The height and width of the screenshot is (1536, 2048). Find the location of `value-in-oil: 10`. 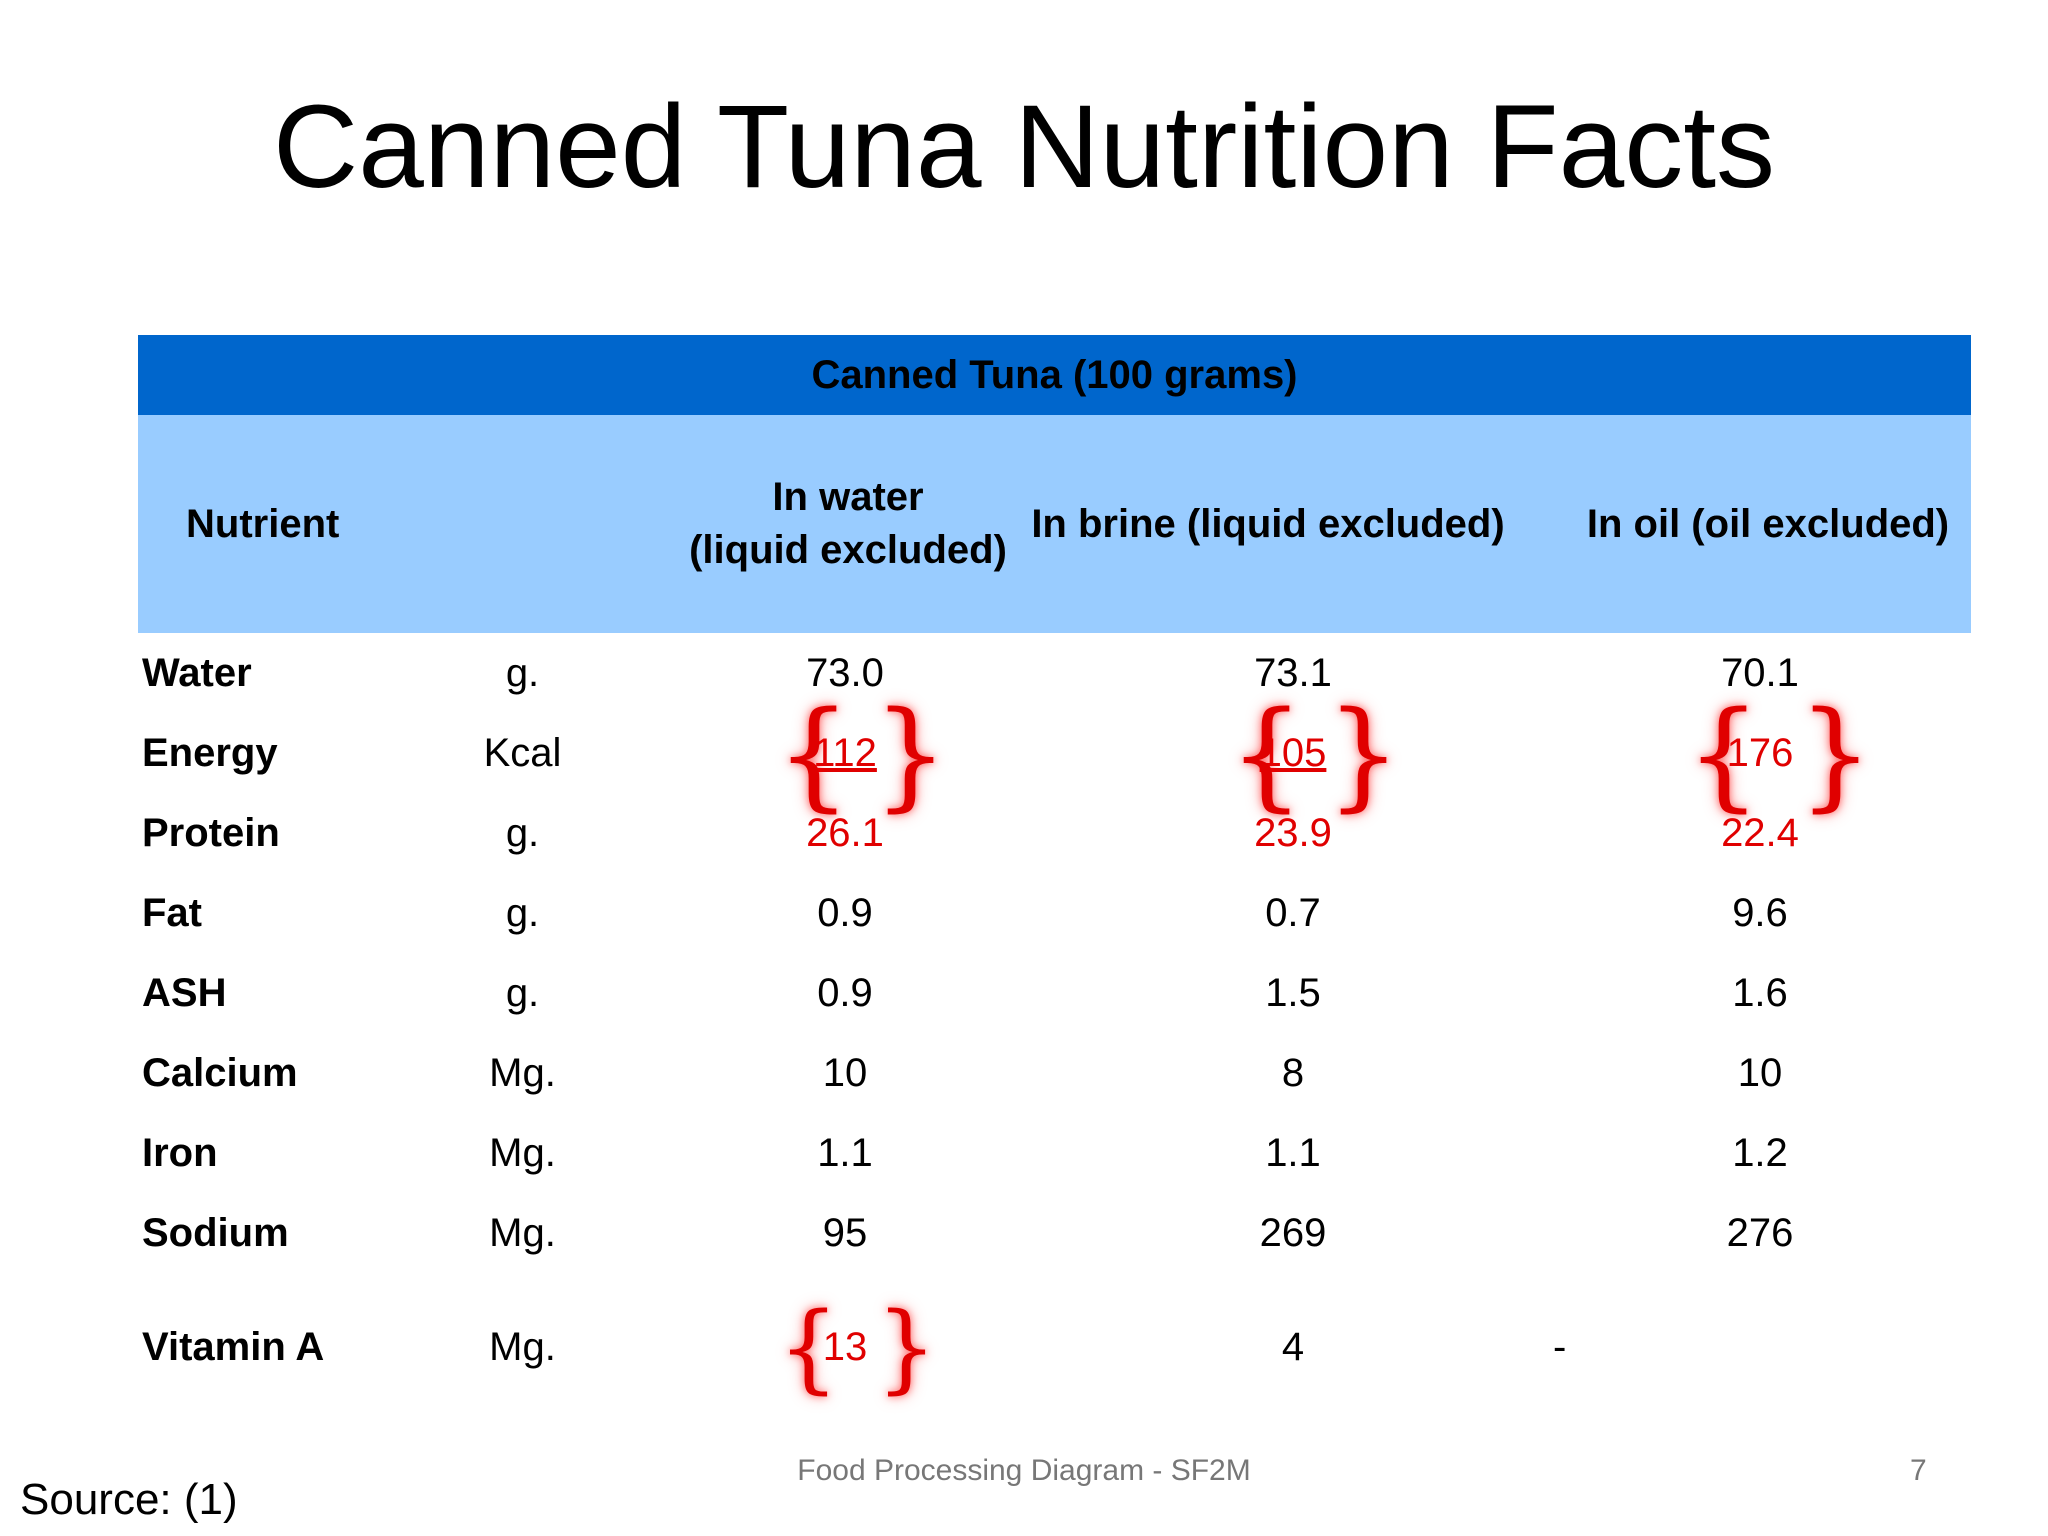

value-in-oil: 10 is located at coordinates (1760, 1073).